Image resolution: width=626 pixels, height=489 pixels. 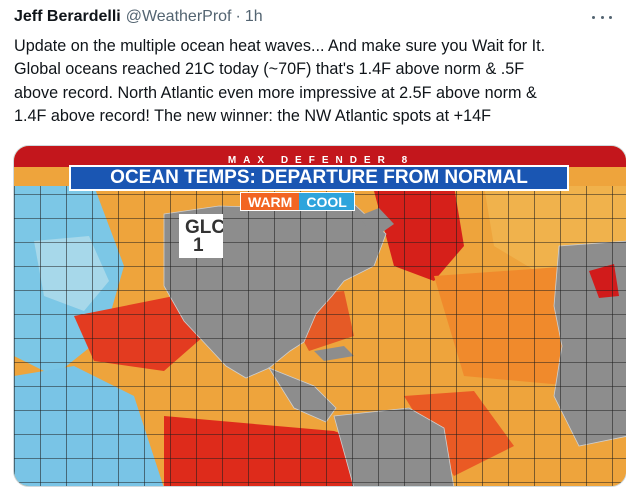 What do you see at coordinates (178, 16) in the screenshot?
I see `author-handle: @WeatherProf` at bounding box center [178, 16].